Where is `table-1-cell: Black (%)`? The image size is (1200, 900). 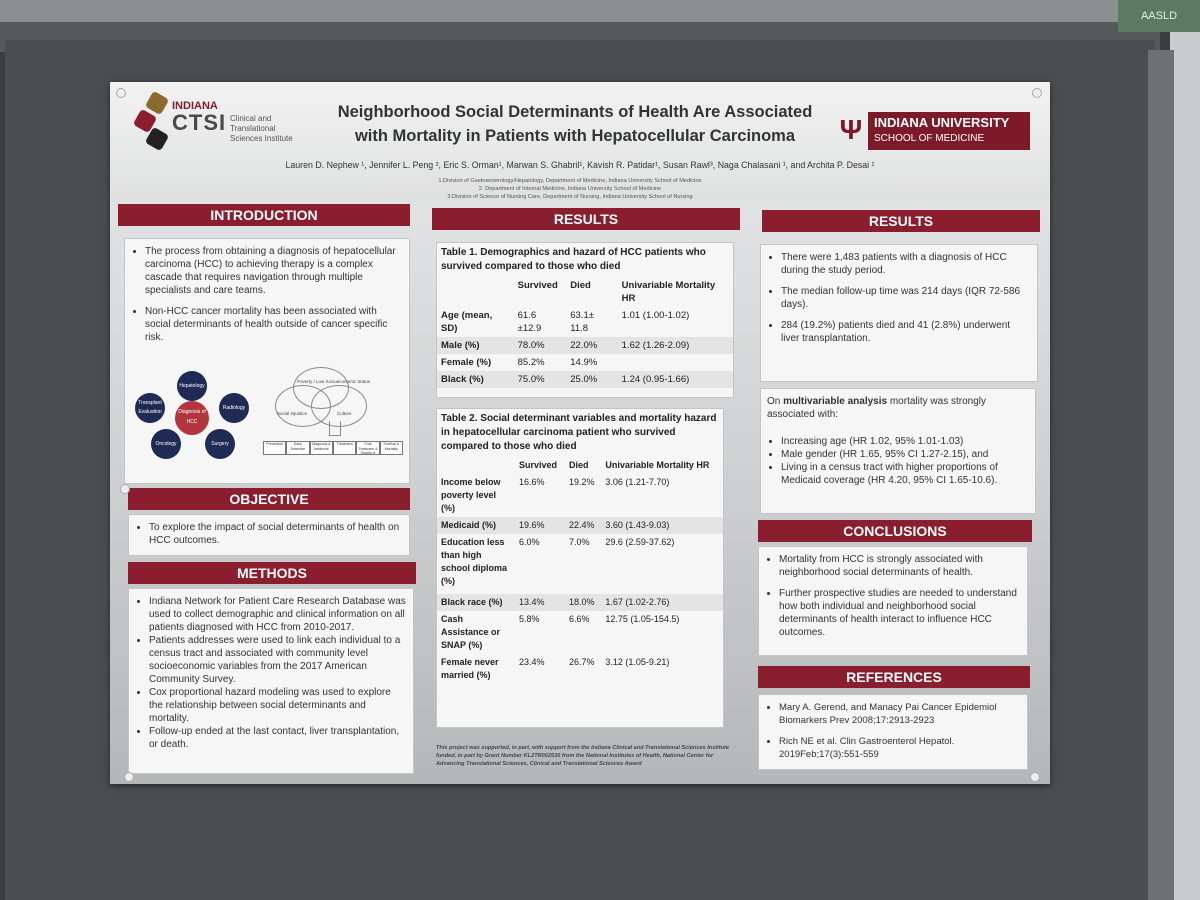
table-1-cell: Black (%) is located at coordinates (475, 379).